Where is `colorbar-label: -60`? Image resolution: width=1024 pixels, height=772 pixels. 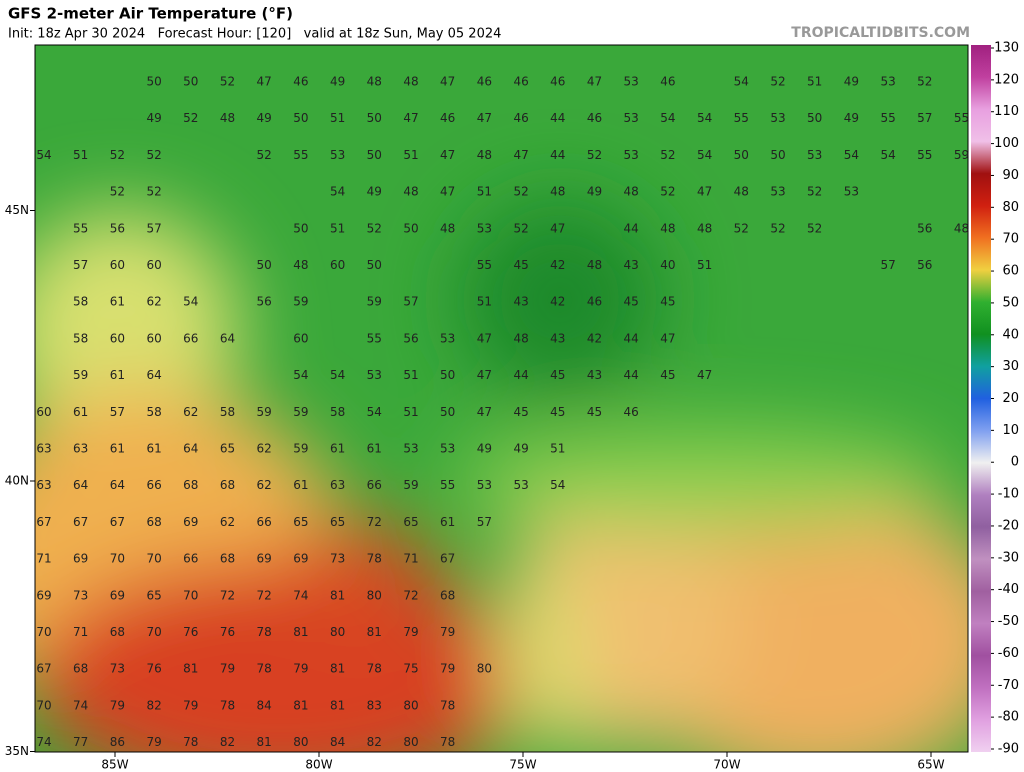 colorbar-label: -60 is located at coordinates (1008, 653).